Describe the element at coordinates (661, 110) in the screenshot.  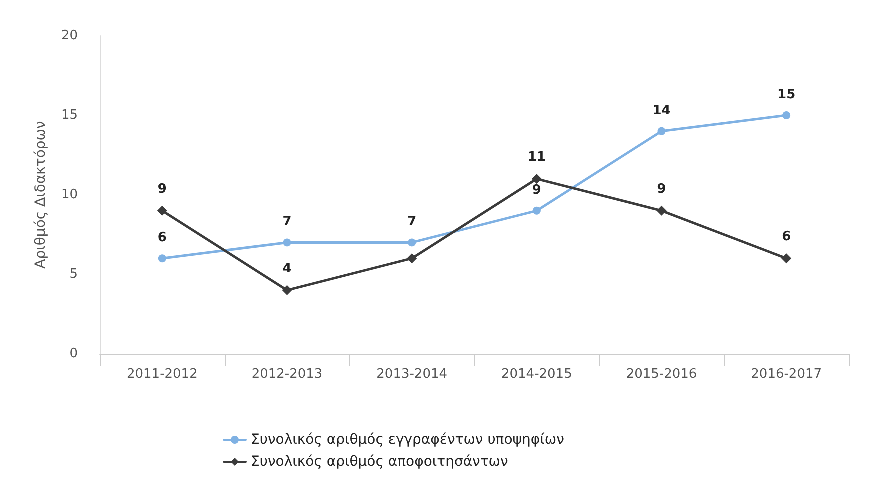
I see `data-label: 14` at that location.